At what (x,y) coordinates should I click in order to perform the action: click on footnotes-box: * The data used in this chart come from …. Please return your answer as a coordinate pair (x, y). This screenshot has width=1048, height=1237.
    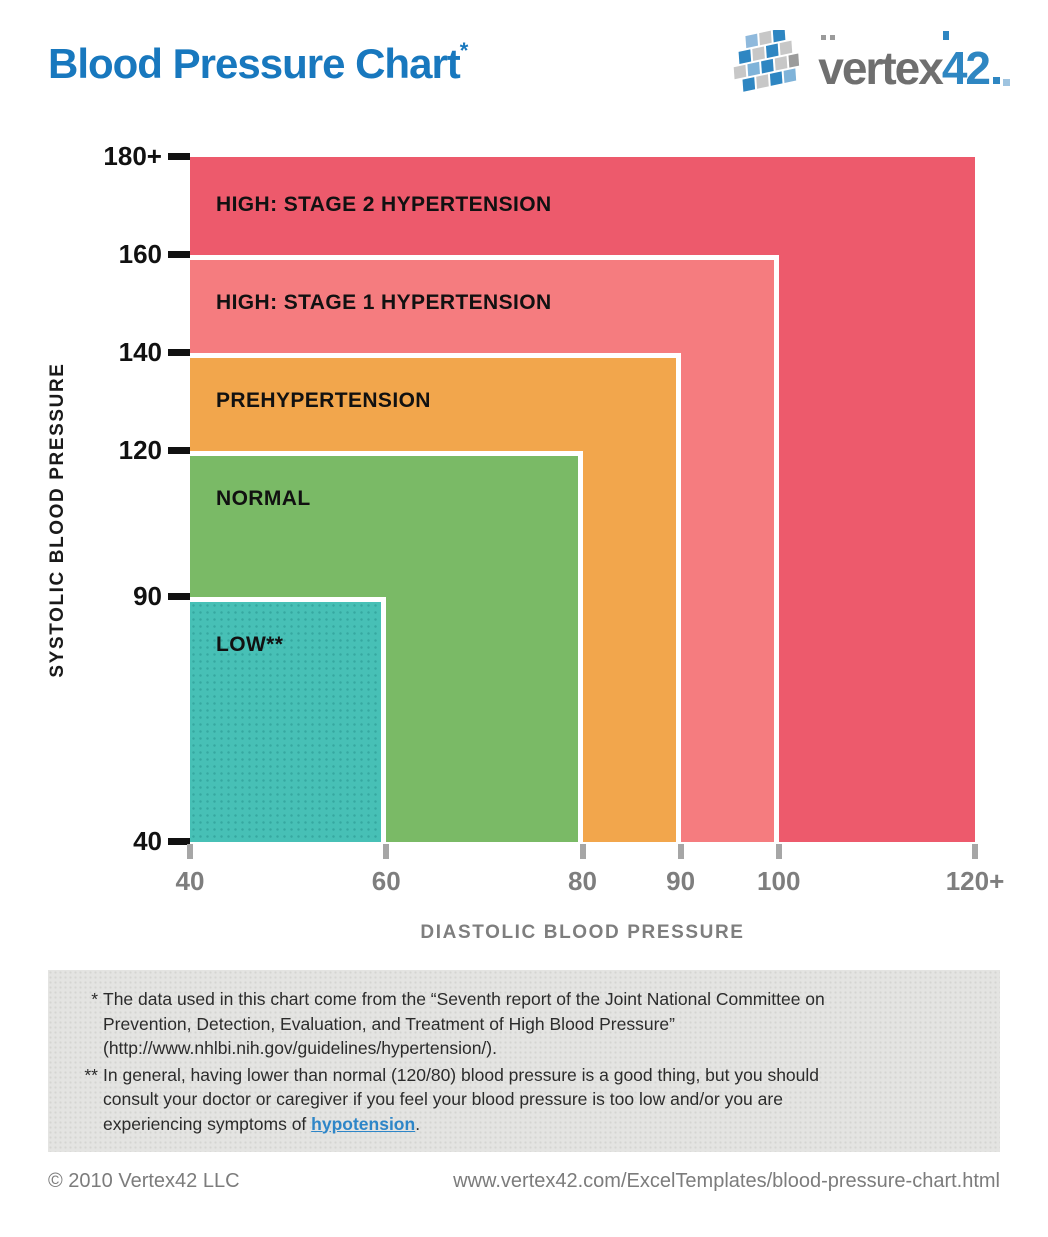
    Looking at the image, I should click on (524, 1061).